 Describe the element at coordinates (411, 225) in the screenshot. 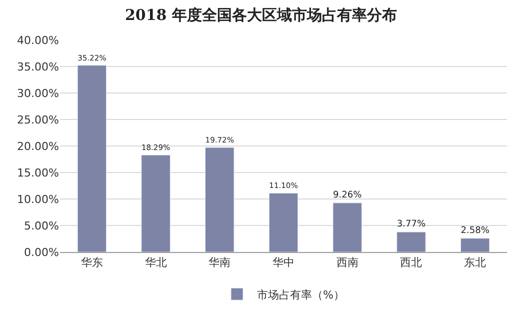

I see `data-label: 3.77%` at that location.